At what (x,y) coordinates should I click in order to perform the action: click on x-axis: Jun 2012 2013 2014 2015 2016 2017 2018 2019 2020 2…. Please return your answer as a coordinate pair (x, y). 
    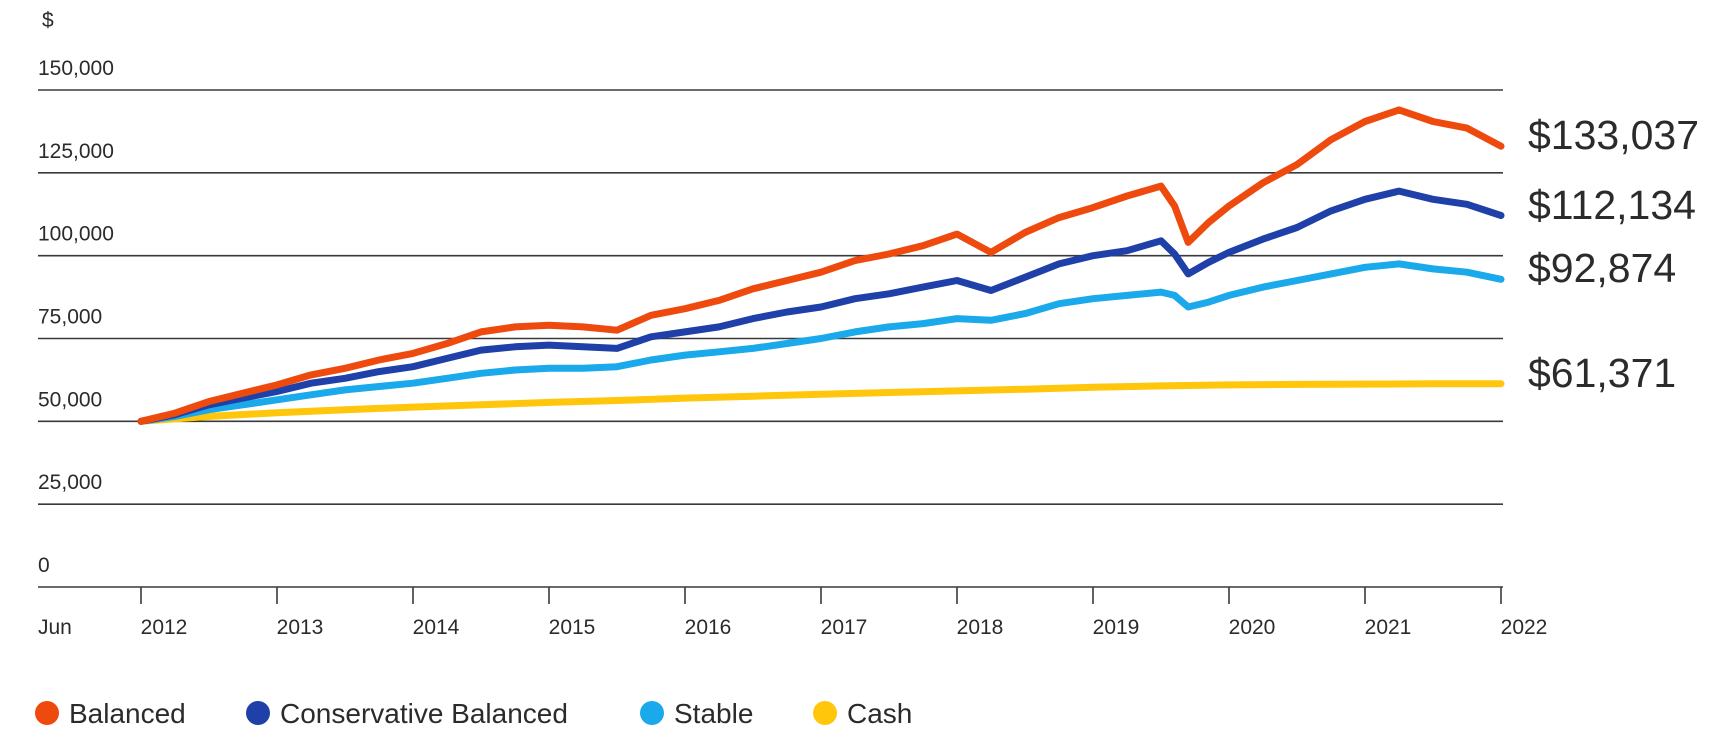
    Looking at the image, I should click on (792, 613).